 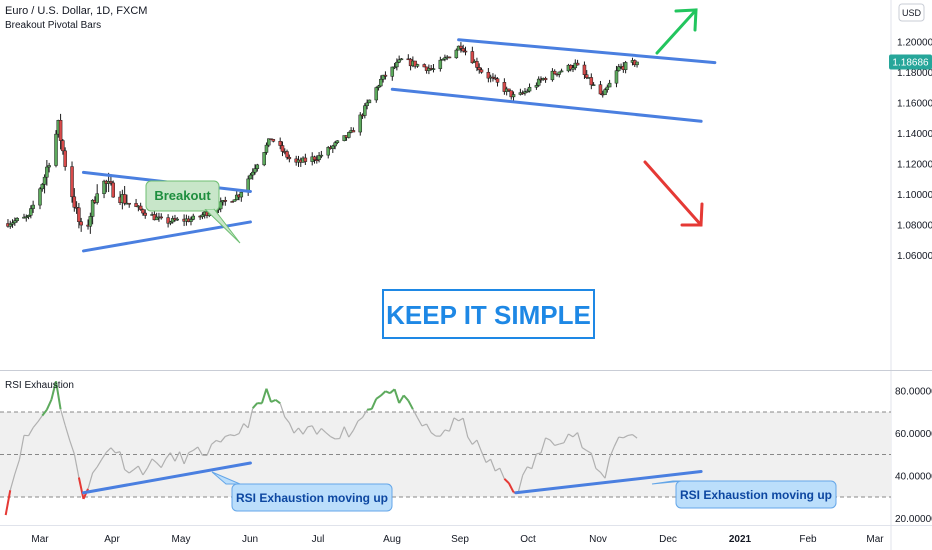 What do you see at coordinates (53, 25) in the screenshot?
I see `indicator-title: Breakout Pivotal Bars` at bounding box center [53, 25].